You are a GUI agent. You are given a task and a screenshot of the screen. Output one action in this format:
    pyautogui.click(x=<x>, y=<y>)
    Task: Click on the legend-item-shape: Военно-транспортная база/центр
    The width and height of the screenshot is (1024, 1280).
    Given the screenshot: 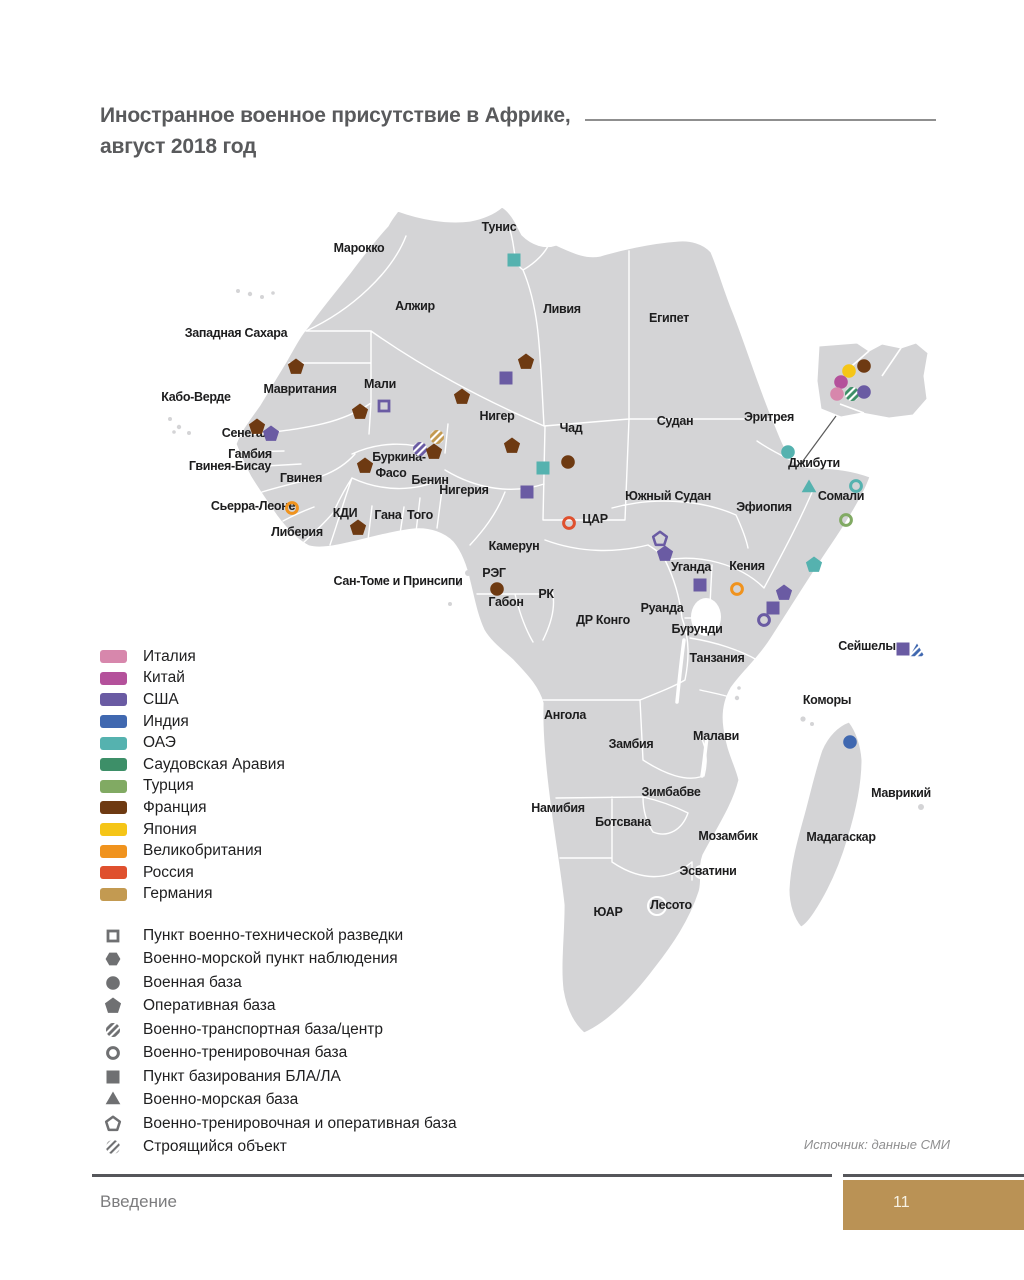 What is the action you would take?
    pyautogui.click(x=278, y=1030)
    